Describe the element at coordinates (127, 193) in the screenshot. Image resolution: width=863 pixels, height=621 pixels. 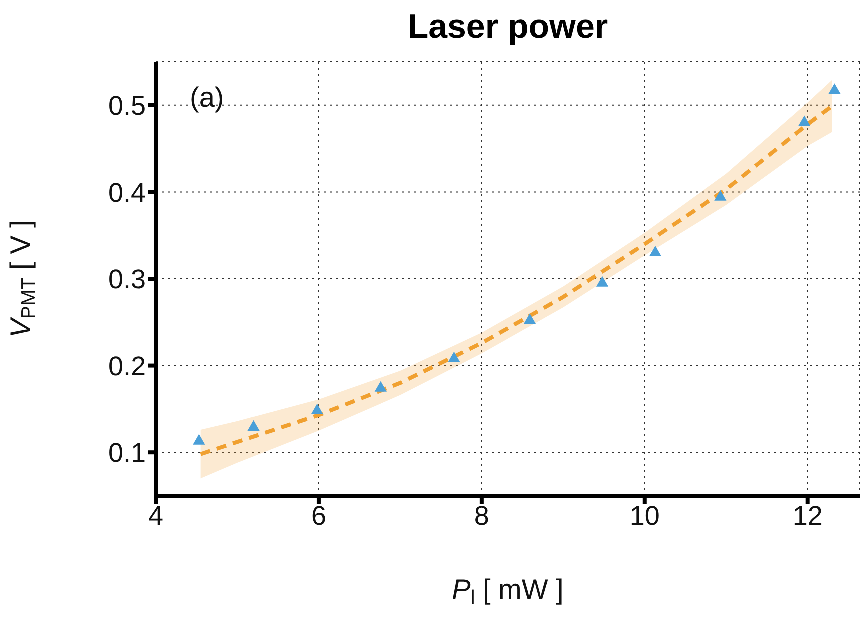
I see `y-tick-label: 0.4` at that location.